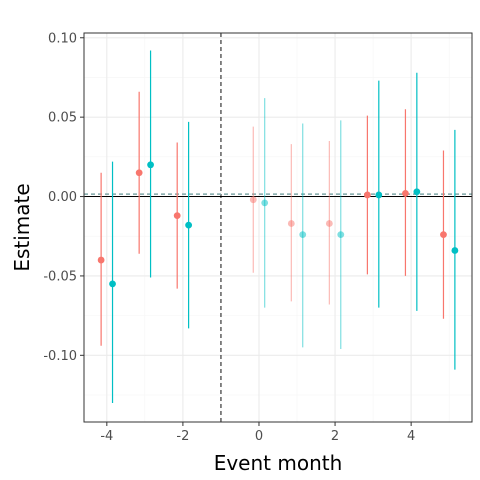  What do you see at coordinates (62, 197) in the screenshot?
I see `y-tick-label: 0.00` at bounding box center [62, 197].